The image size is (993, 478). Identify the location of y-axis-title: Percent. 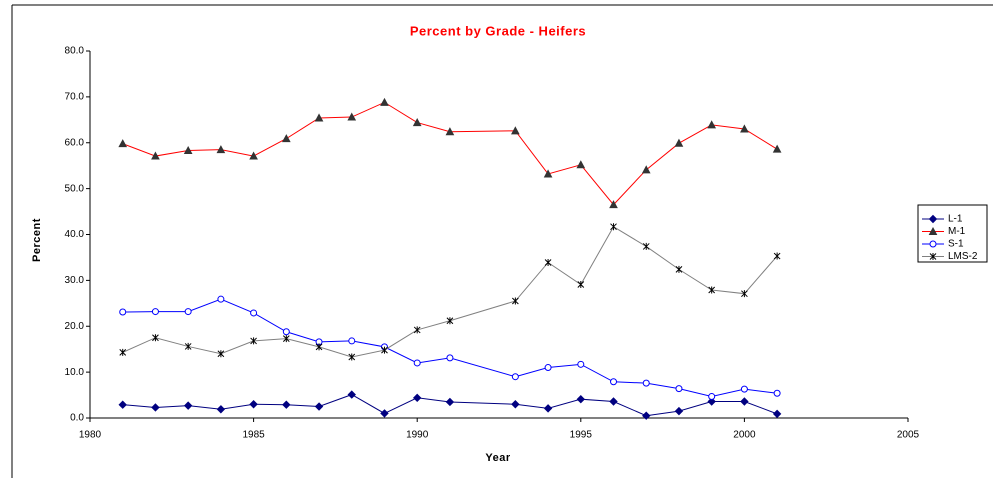
(37, 240).